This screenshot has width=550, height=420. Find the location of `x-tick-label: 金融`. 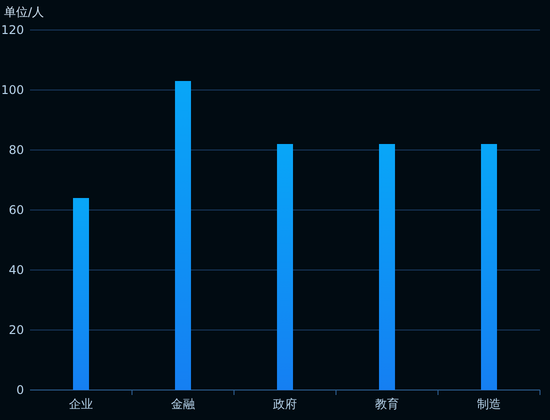

x-tick-label: 金融 is located at coordinates (183, 404).